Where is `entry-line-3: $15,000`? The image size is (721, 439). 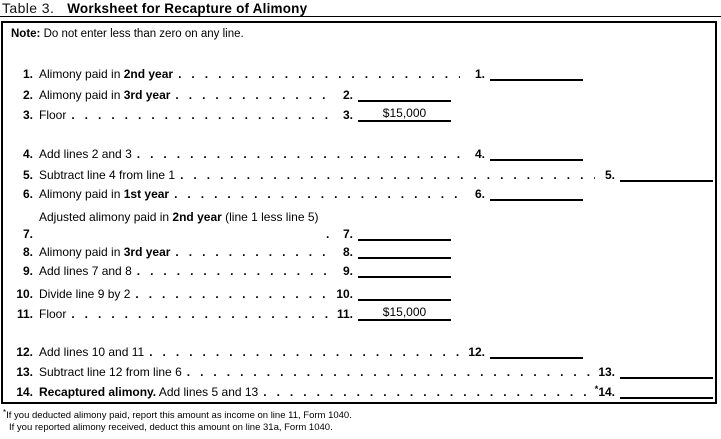
entry-line-3: $15,000 is located at coordinates (404, 114).